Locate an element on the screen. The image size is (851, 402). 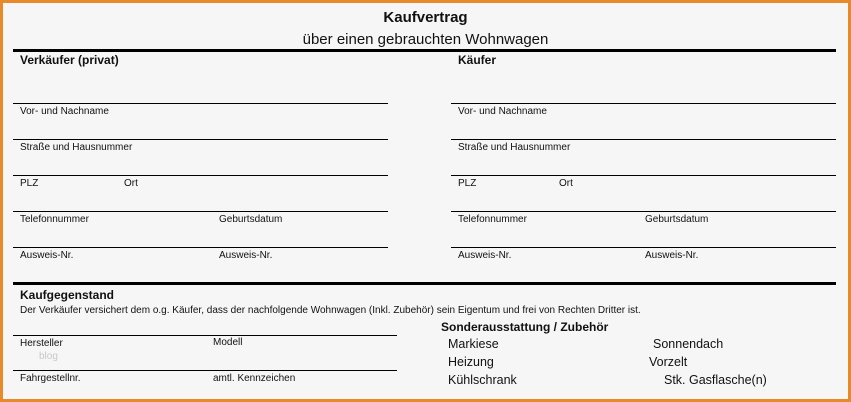
seller-name-label: Vor- und Nachname is located at coordinates (64, 111).